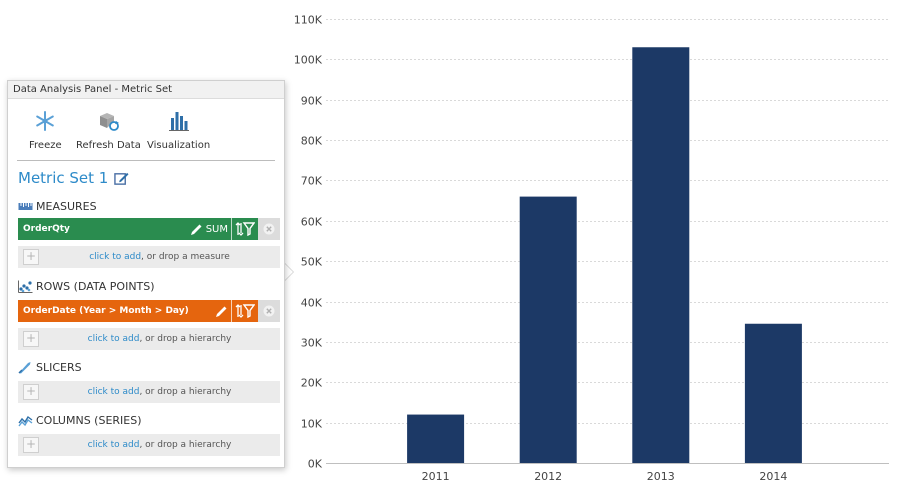  I want to click on measures-drop-zone: + click to add, or drop a measure, so click(149, 257).